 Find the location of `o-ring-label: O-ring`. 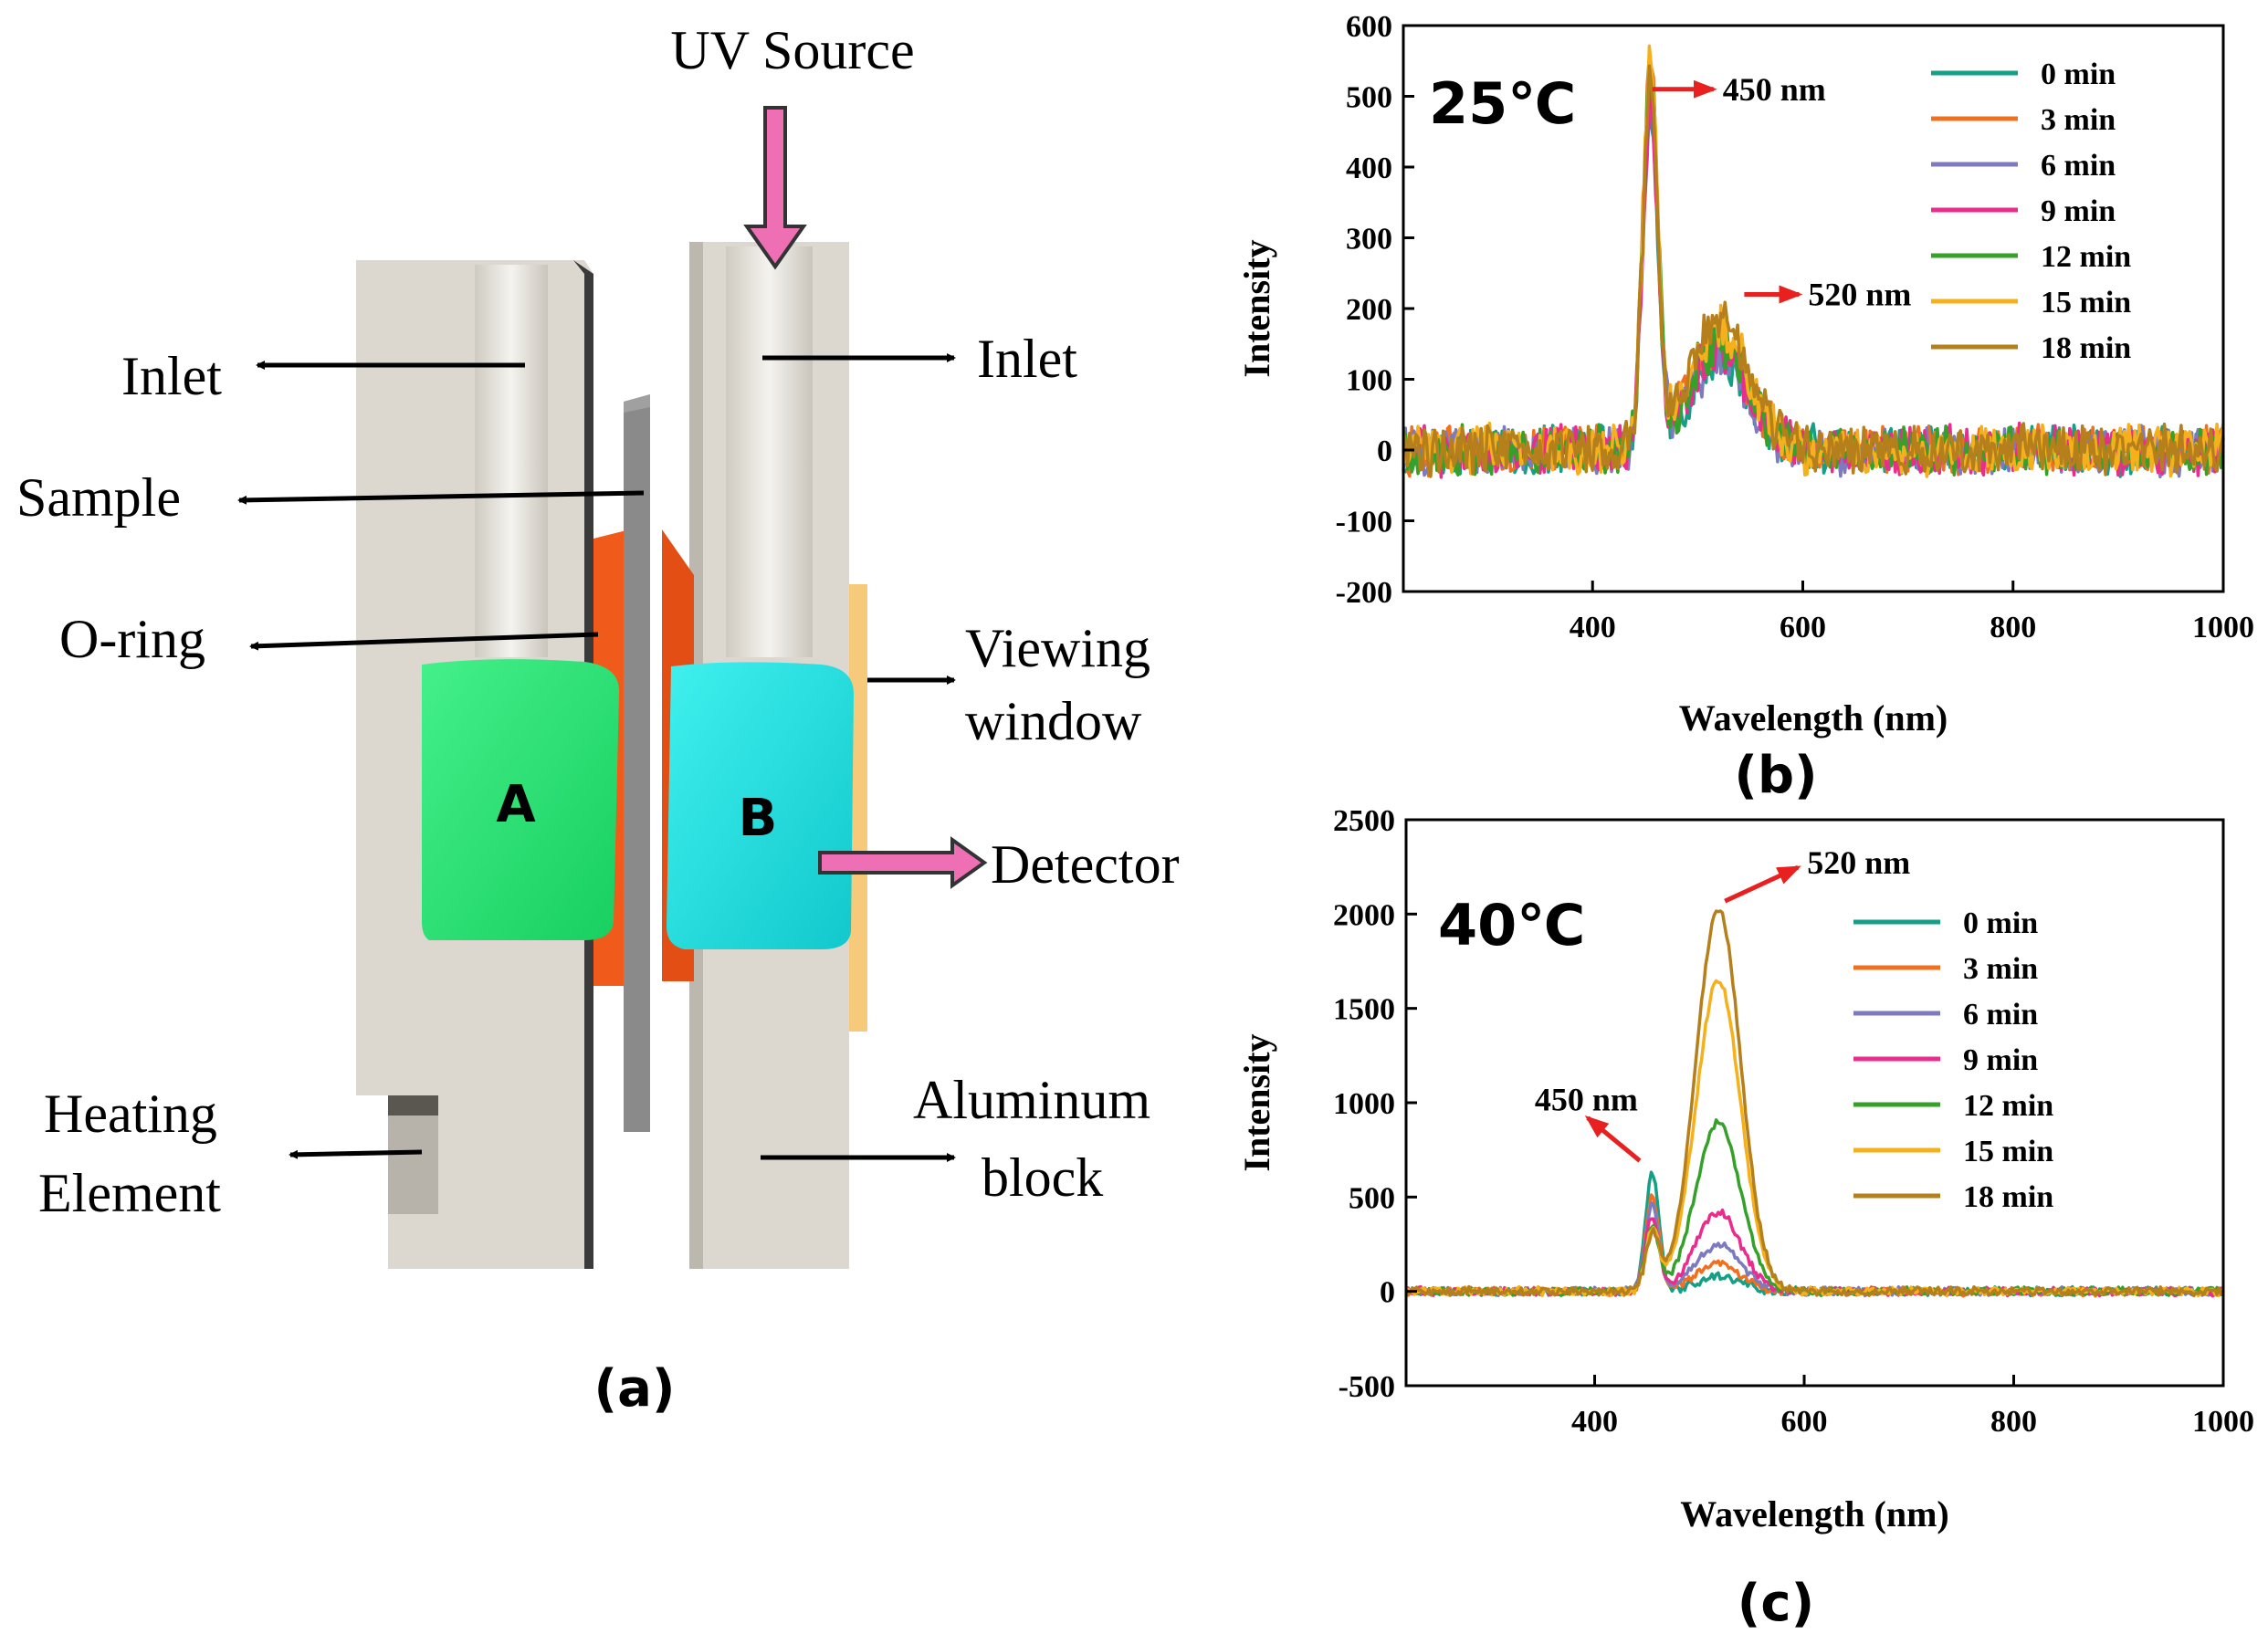

o-ring-label: O-ring is located at coordinates (132, 639).